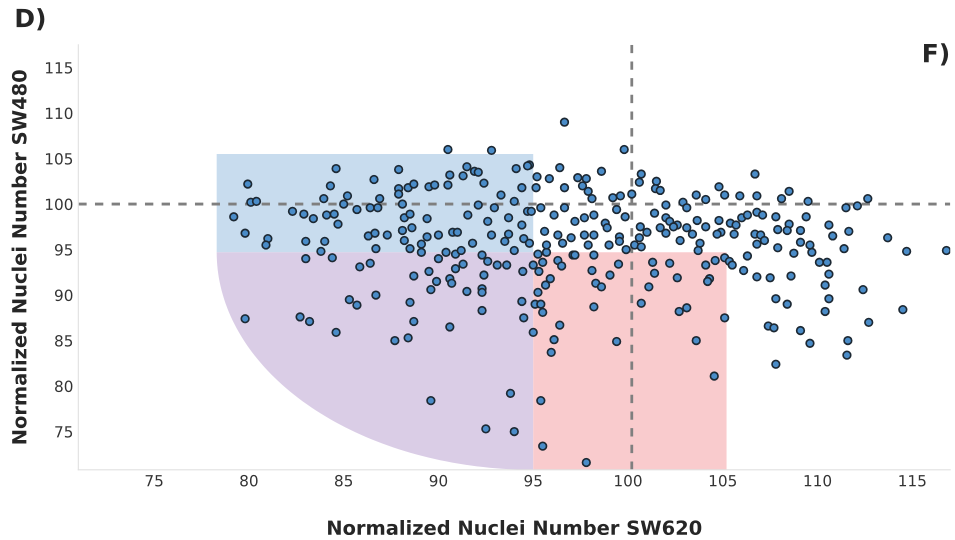 This screenshot has width=955, height=540. What do you see at coordinates (59, 204) in the screenshot?
I see `y-tick-label: 100` at bounding box center [59, 204].